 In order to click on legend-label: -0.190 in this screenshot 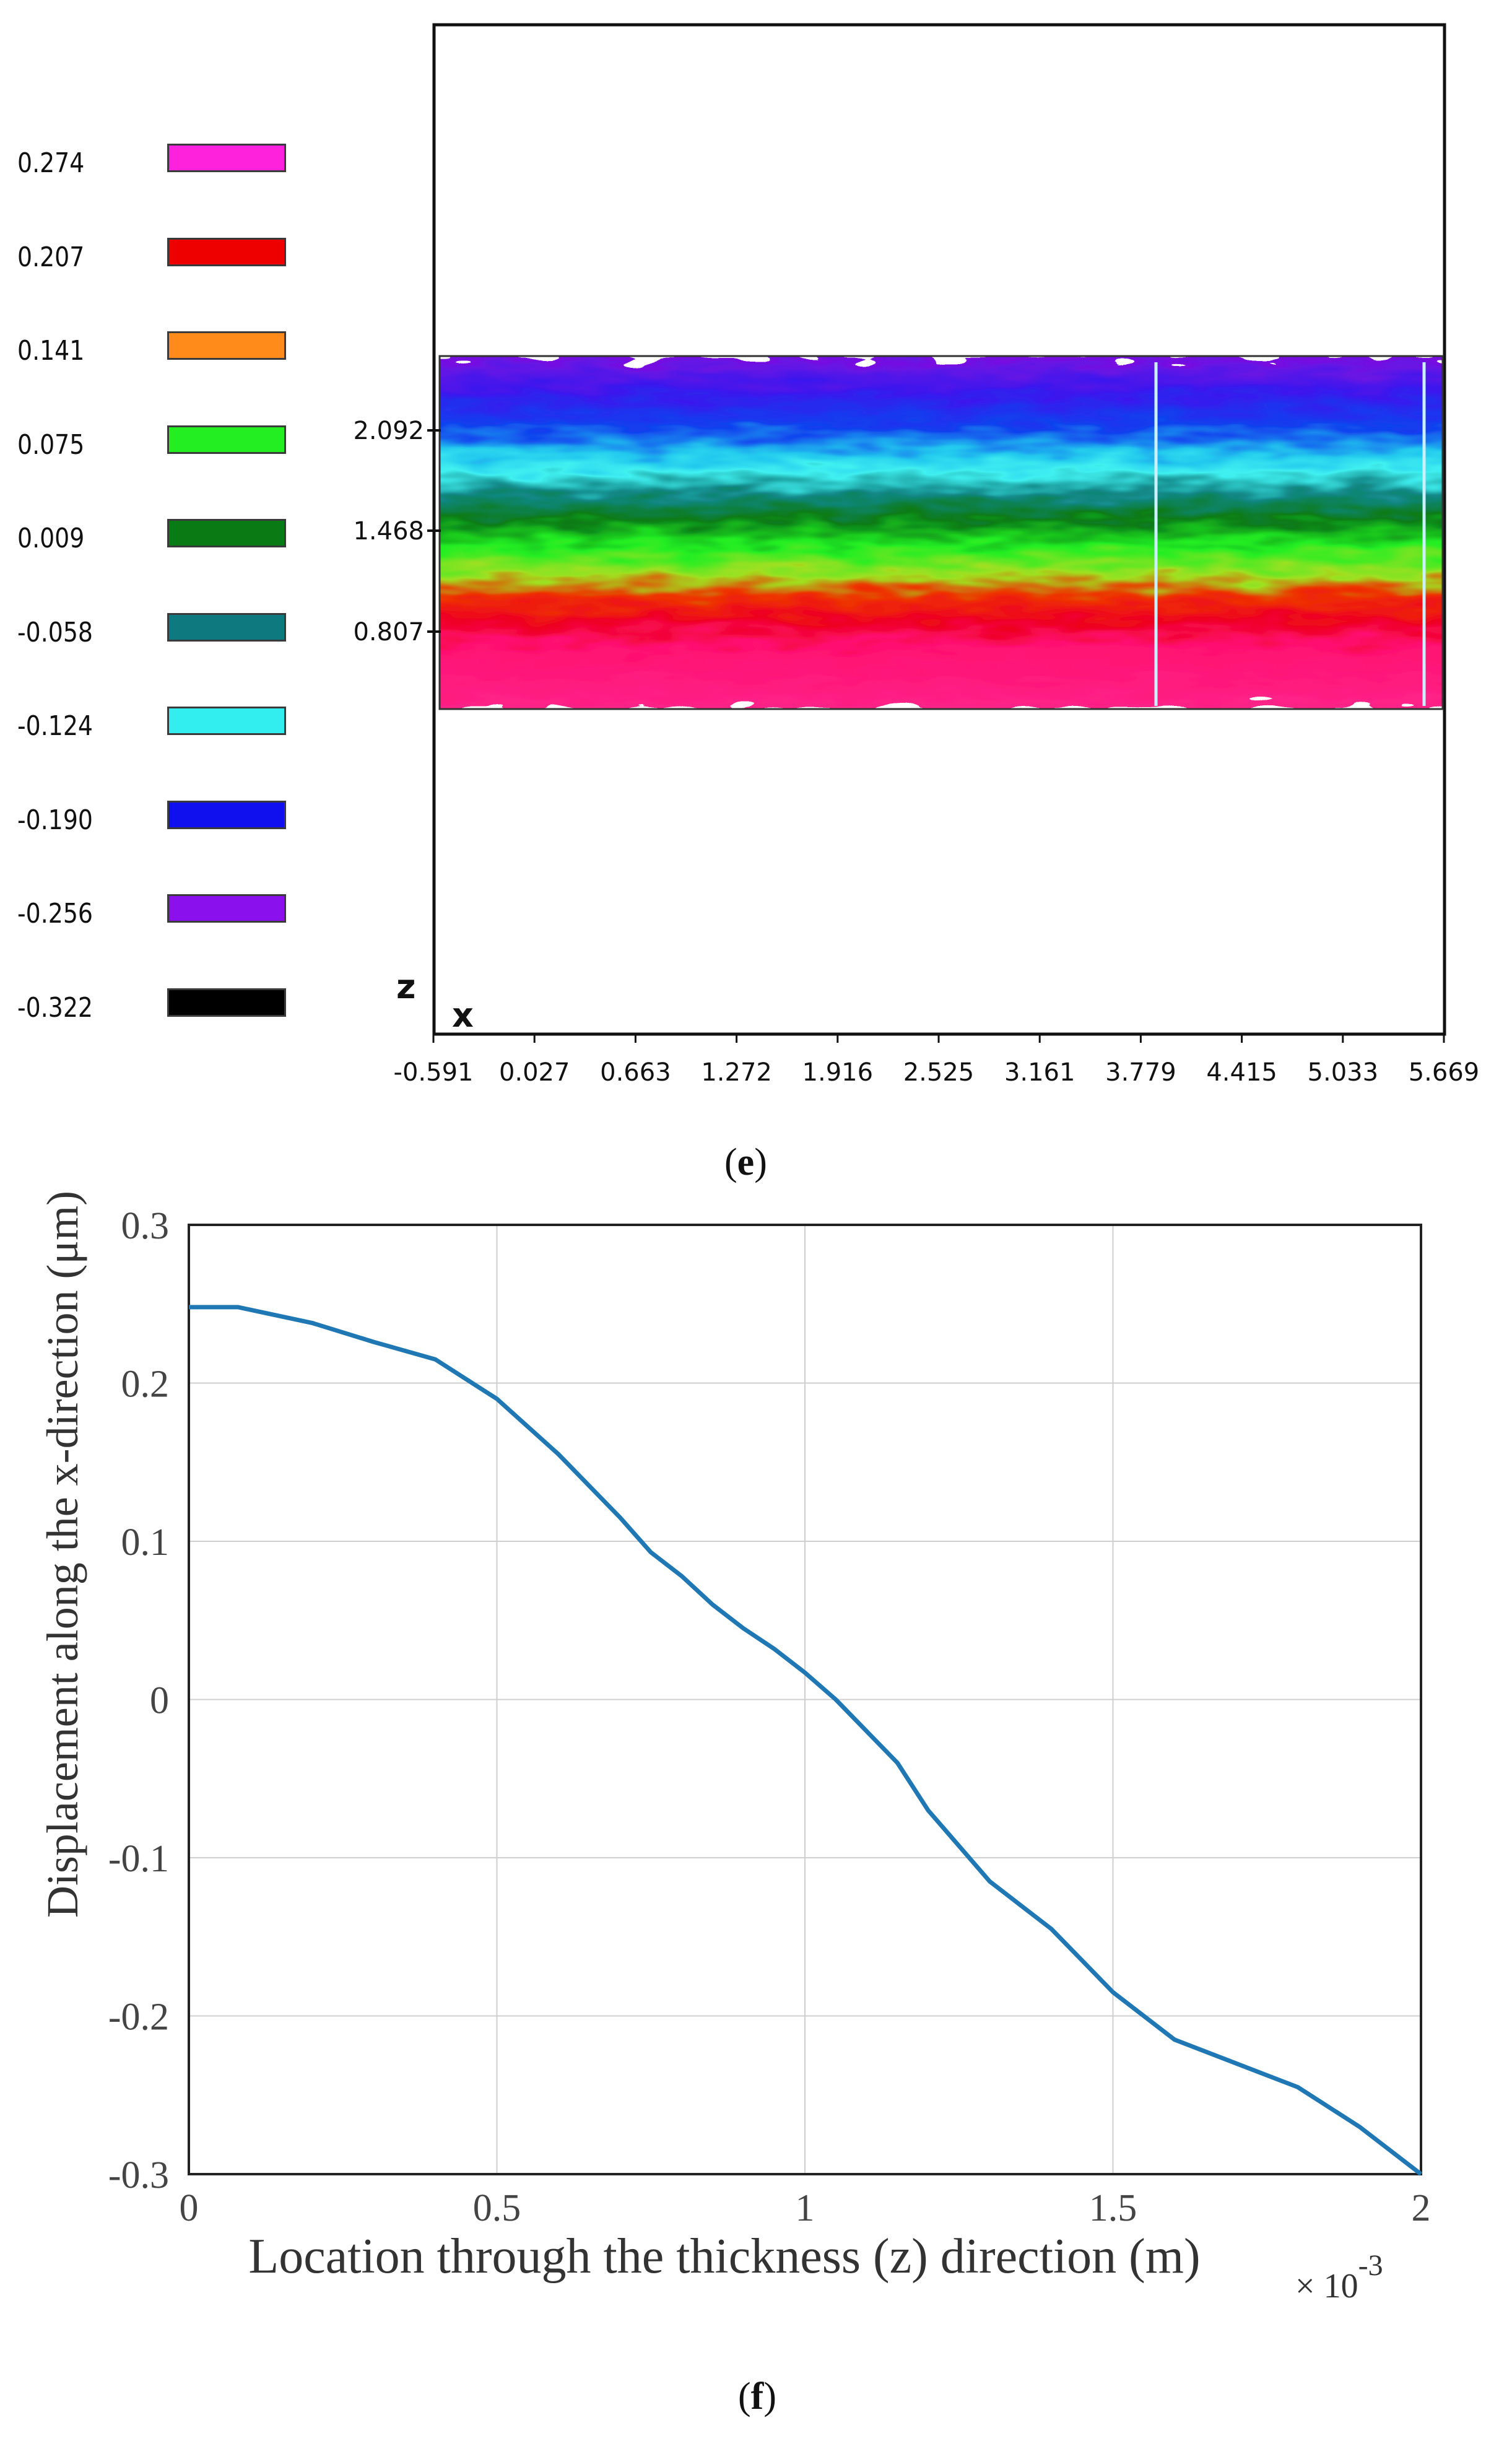, I will do `click(55, 820)`.